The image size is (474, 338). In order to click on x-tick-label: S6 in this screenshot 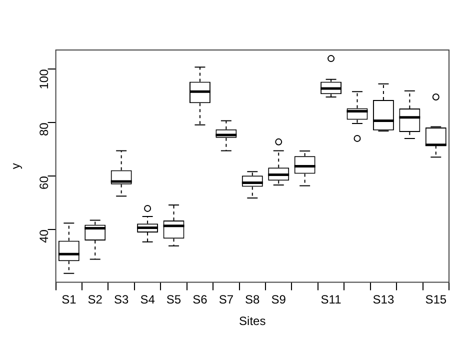, I will do `click(200, 299)`.